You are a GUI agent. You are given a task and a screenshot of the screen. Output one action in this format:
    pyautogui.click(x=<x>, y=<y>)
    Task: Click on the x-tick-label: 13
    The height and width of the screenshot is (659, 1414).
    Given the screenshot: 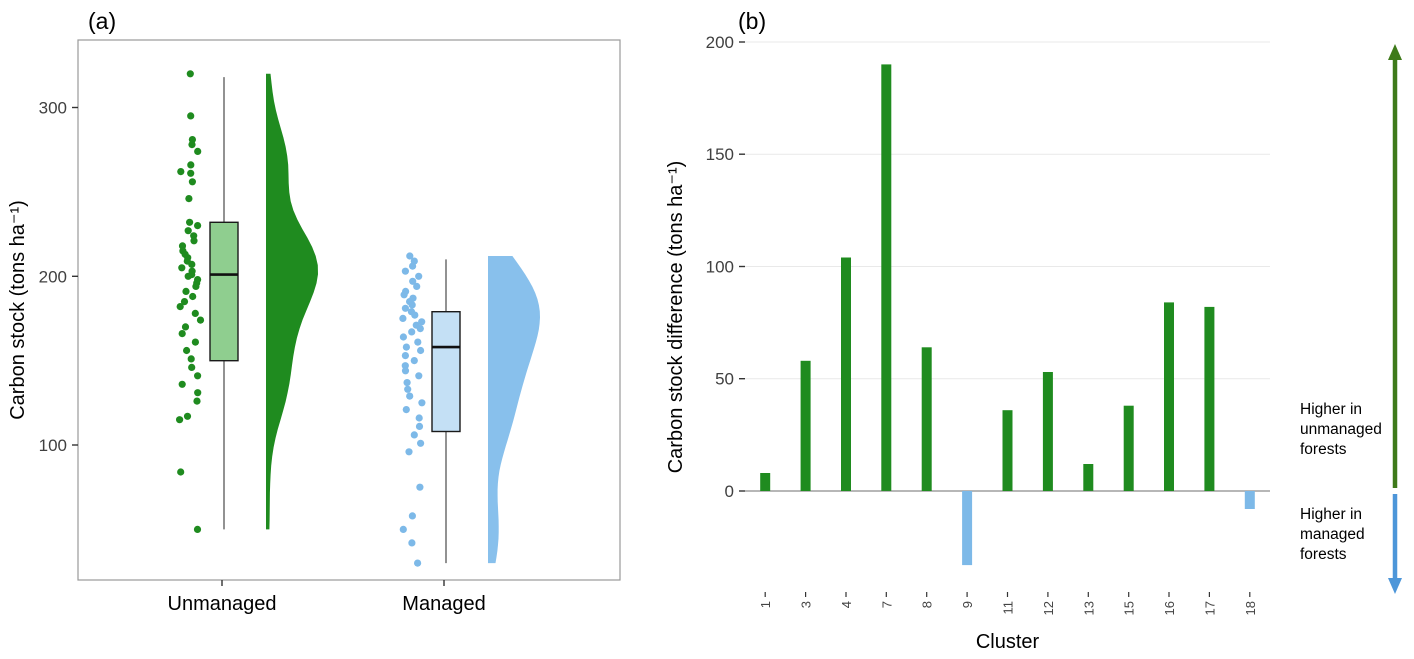 What is the action you would take?
    pyautogui.click(x=1088, y=608)
    